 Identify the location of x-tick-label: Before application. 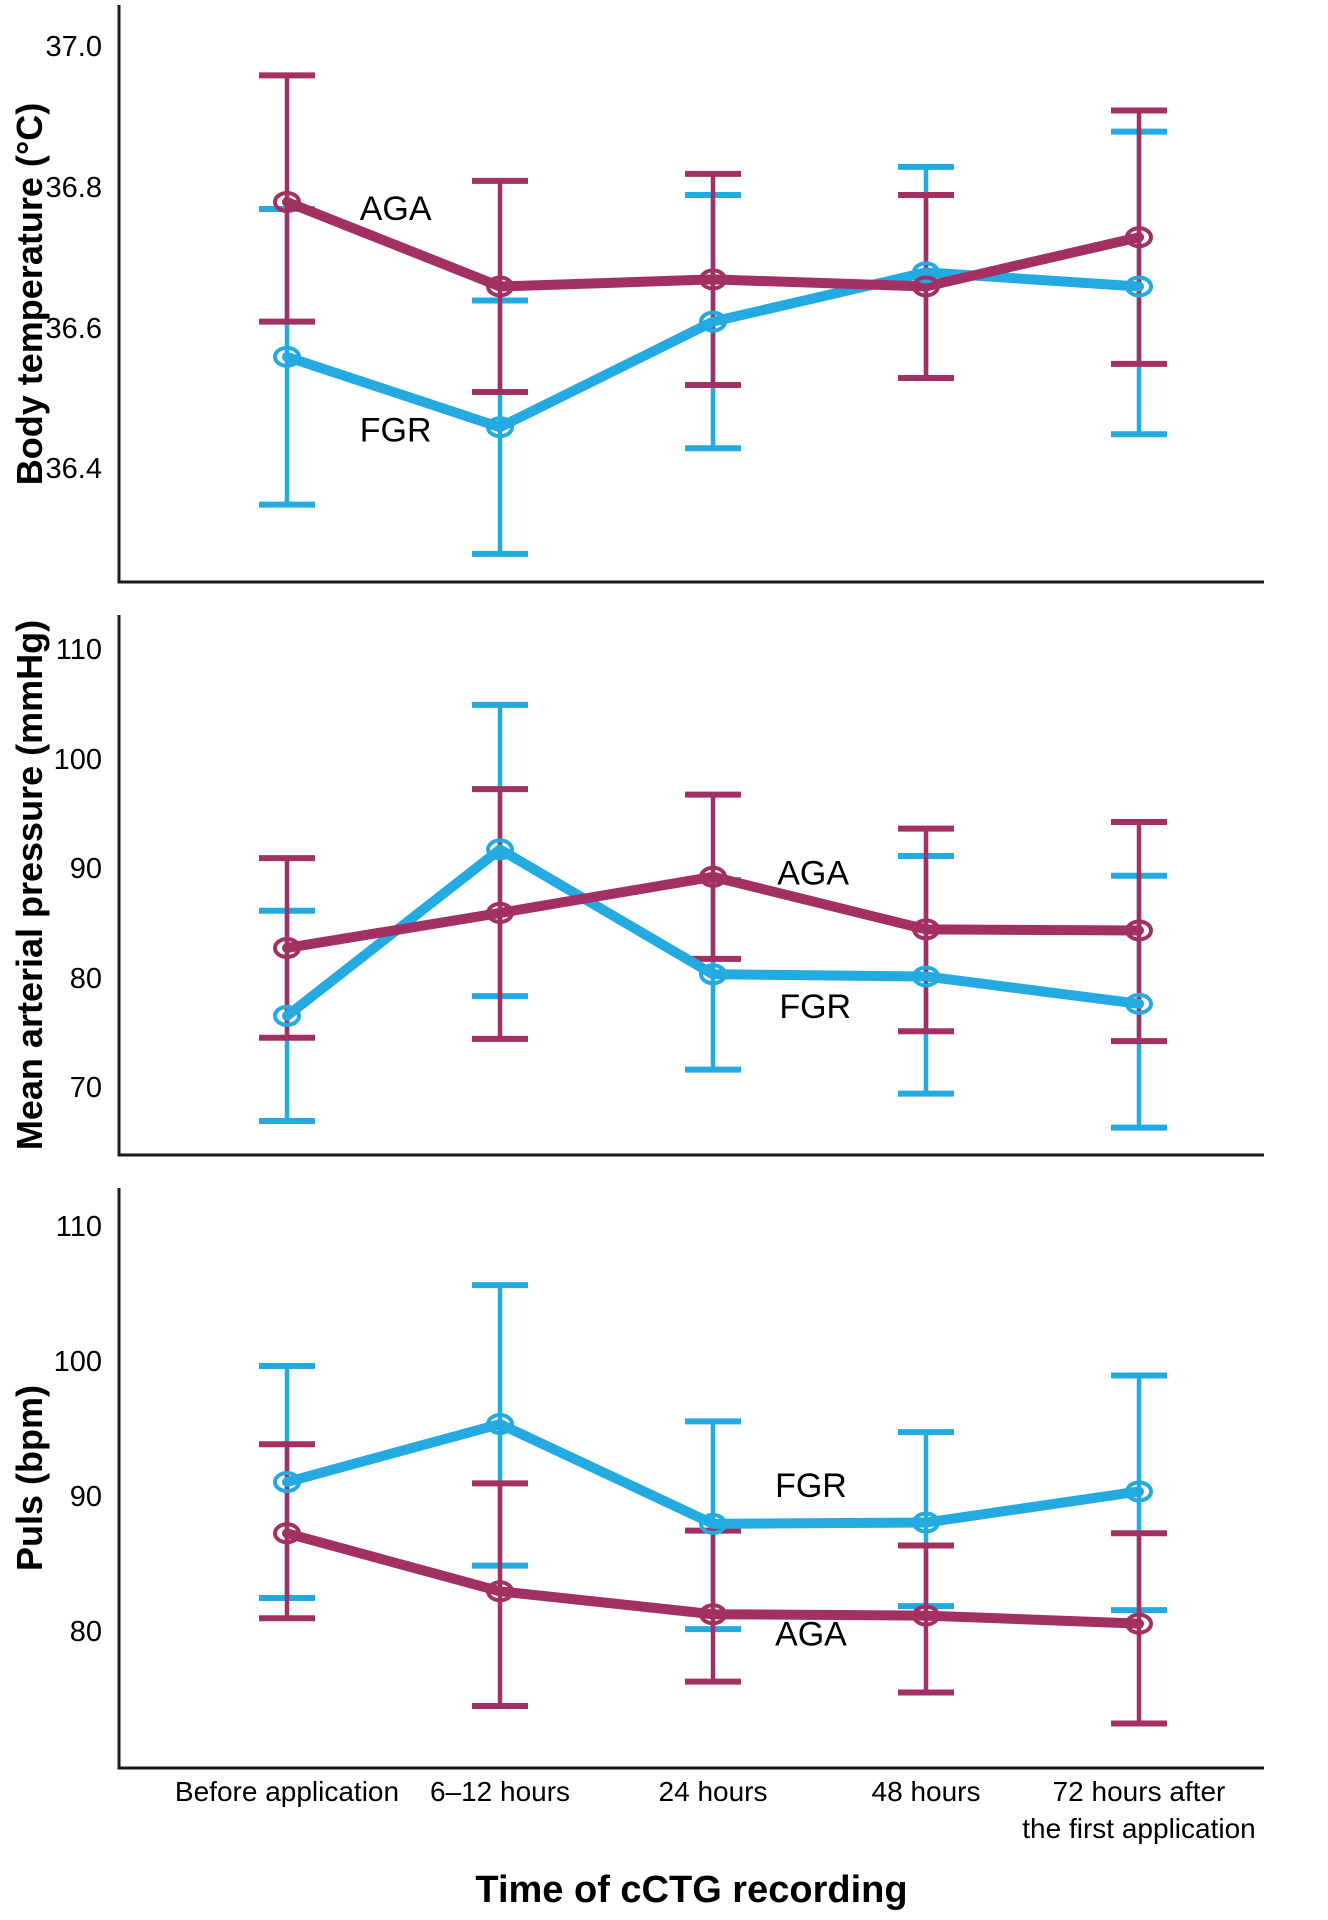
(287, 1791).